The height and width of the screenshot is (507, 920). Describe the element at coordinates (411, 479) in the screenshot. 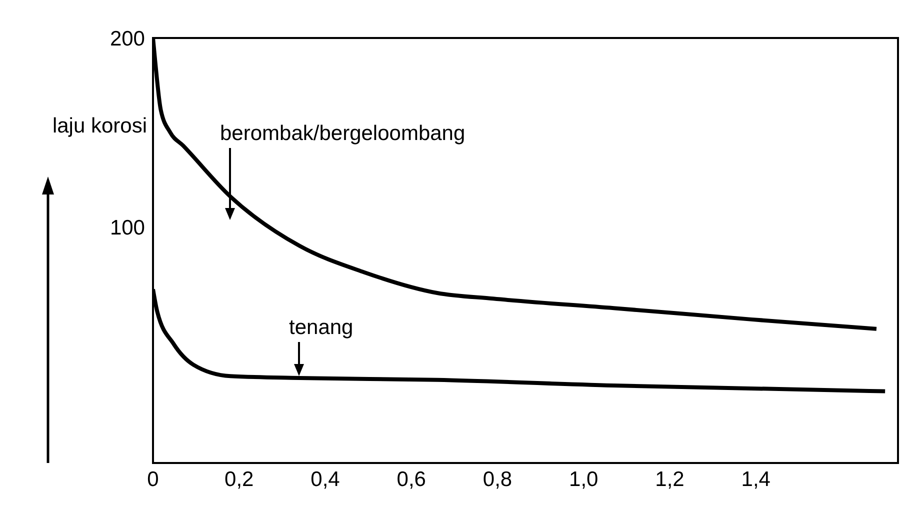

I see `x-tick-label: 0,6` at that location.